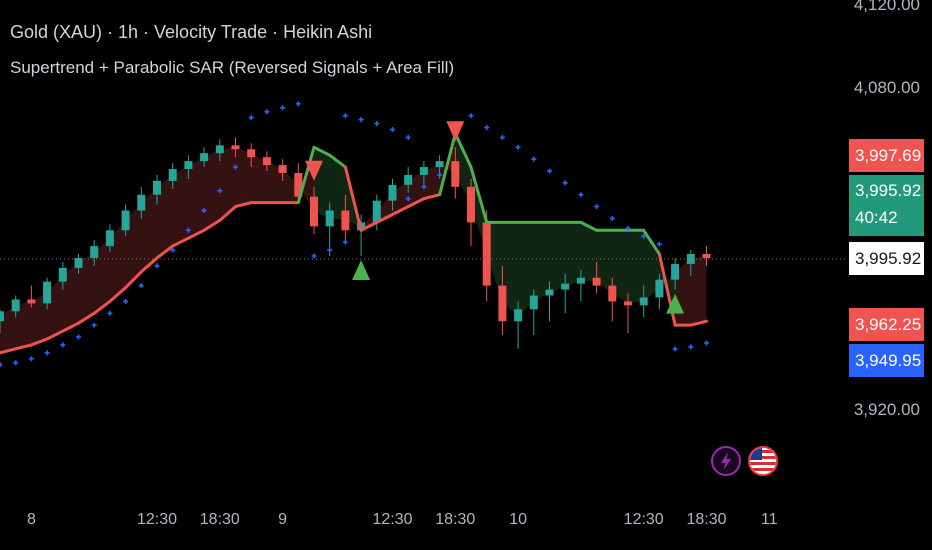 The height and width of the screenshot is (550, 932). Describe the element at coordinates (876, 217) in the screenshot. I see `bar-countdown: 40:42` at that location.